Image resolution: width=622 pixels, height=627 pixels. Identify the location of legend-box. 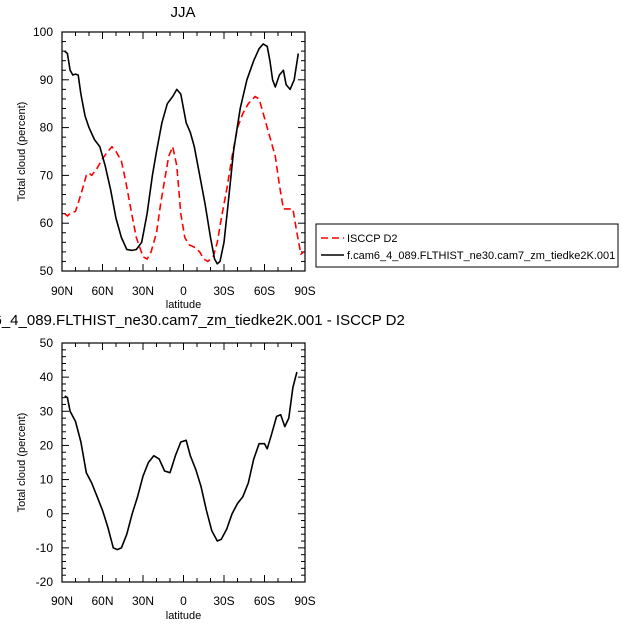
(467, 245).